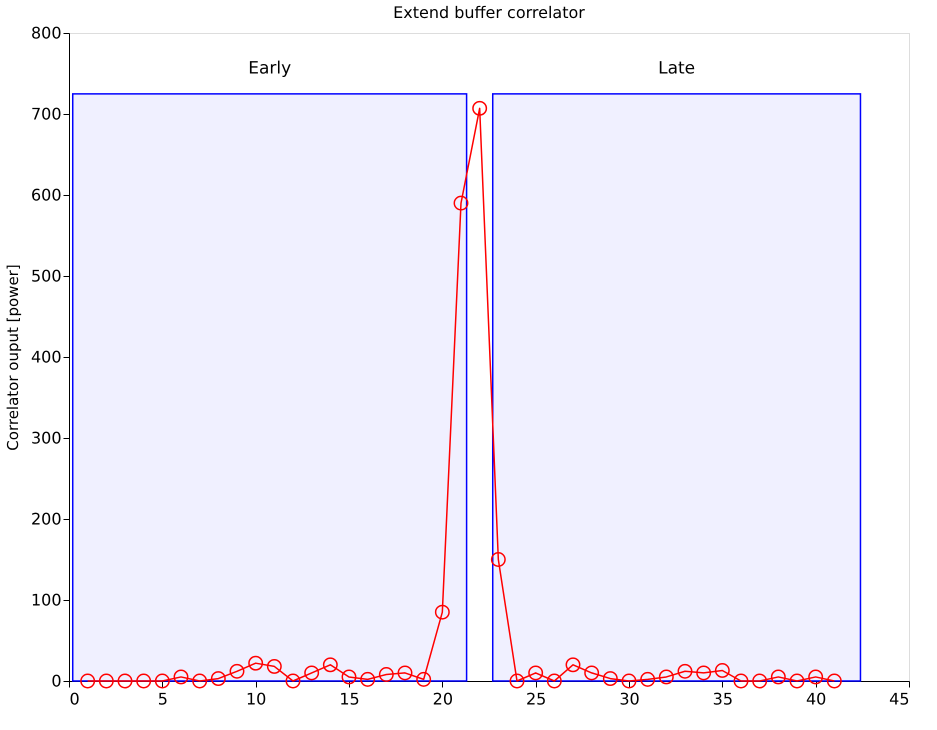 The image size is (937, 730). What do you see at coordinates (46, 438) in the screenshot?
I see `y-tick-label: 300` at bounding box center [46, 438].